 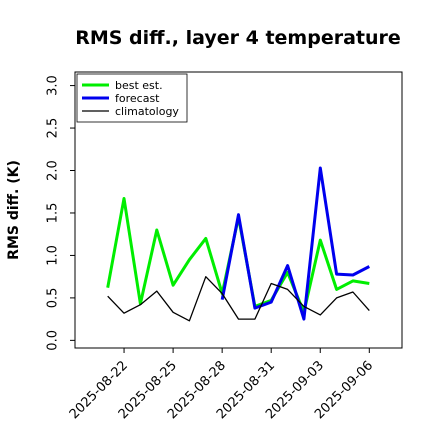 What do you see at coordinates (53, 128) in the screenshot?
I see `y-tick-label: 2.5` at bounding box center [53, 128].